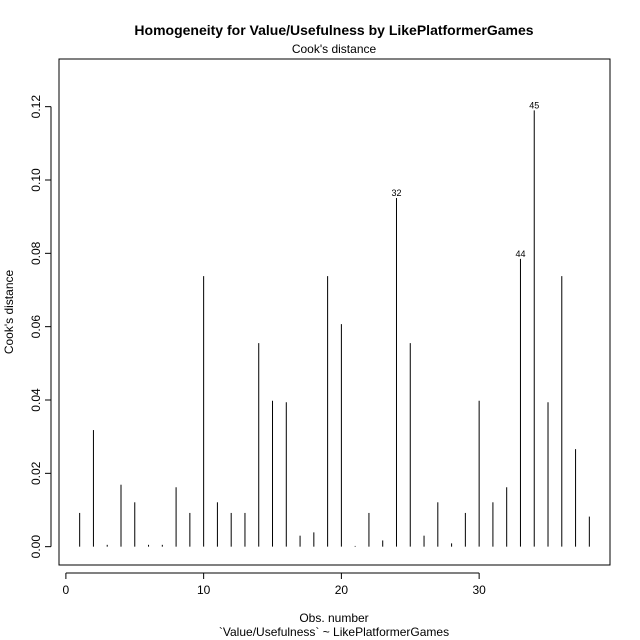 The width and height of the screenshot is (640, 640). What do you see at coordinates (342, 590) in the screenshot?
I see `x-tick-label-20: 20` at bounding box center [342, 590].